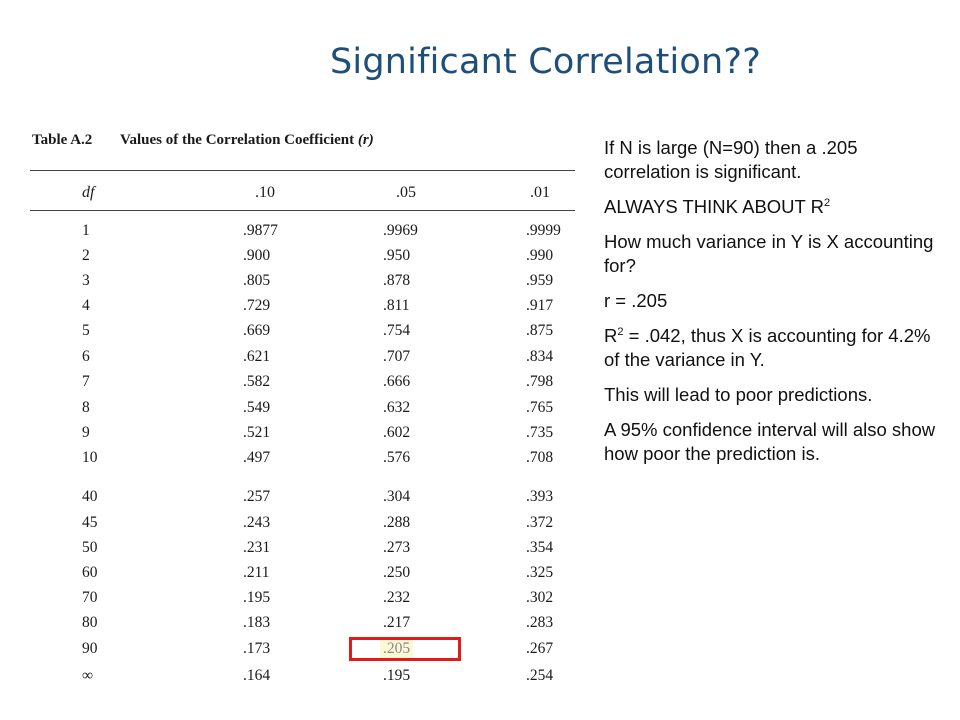 Image resolution: width=960 pixels, height=720 pixels. I want to click on cell-p05: .205, so click(397, 649).